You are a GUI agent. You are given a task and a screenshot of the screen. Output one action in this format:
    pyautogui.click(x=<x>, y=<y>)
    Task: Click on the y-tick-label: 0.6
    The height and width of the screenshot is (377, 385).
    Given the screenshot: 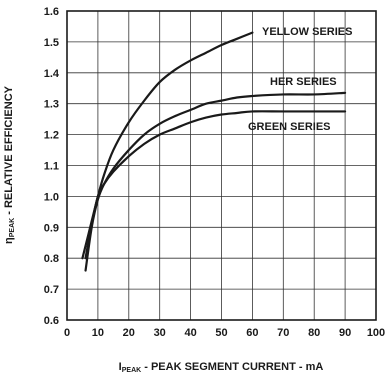 What is the action you would take?
    pyautogui.click(x=51, y=321)
    